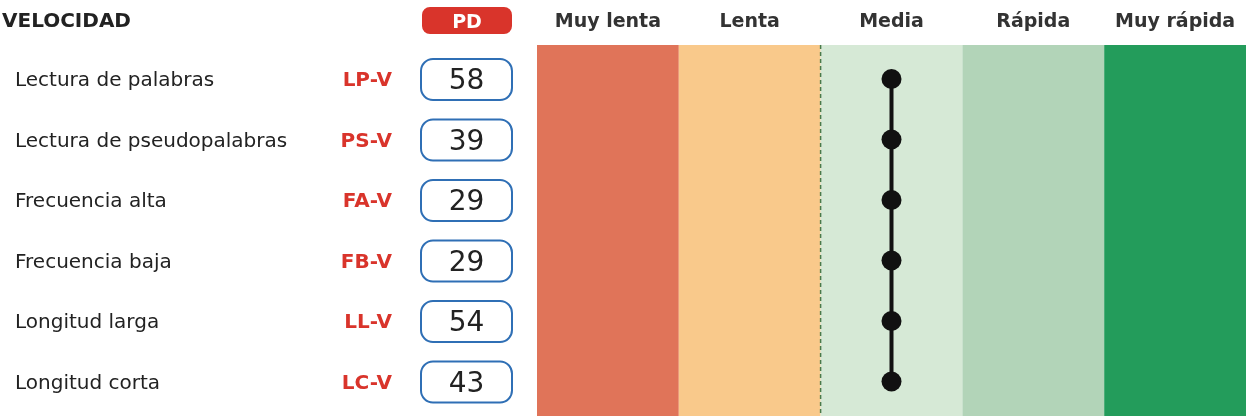  Describe the element at coordinates (115, 79) in the screenshot. I see `category-label: Lectura de palabras` at that location.